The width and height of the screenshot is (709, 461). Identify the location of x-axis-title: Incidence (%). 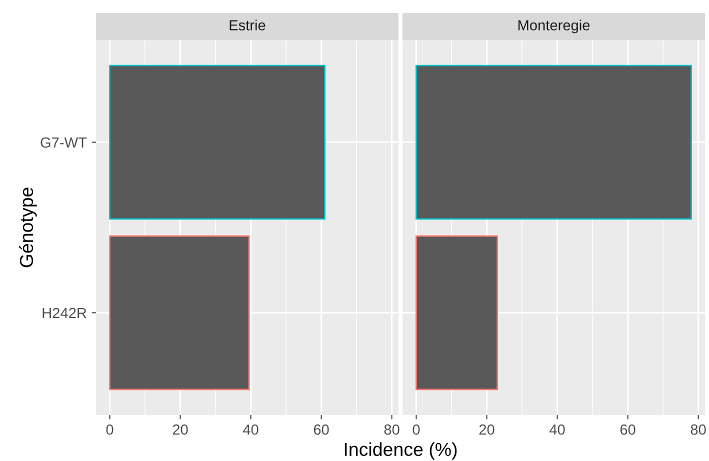
(400, 451).